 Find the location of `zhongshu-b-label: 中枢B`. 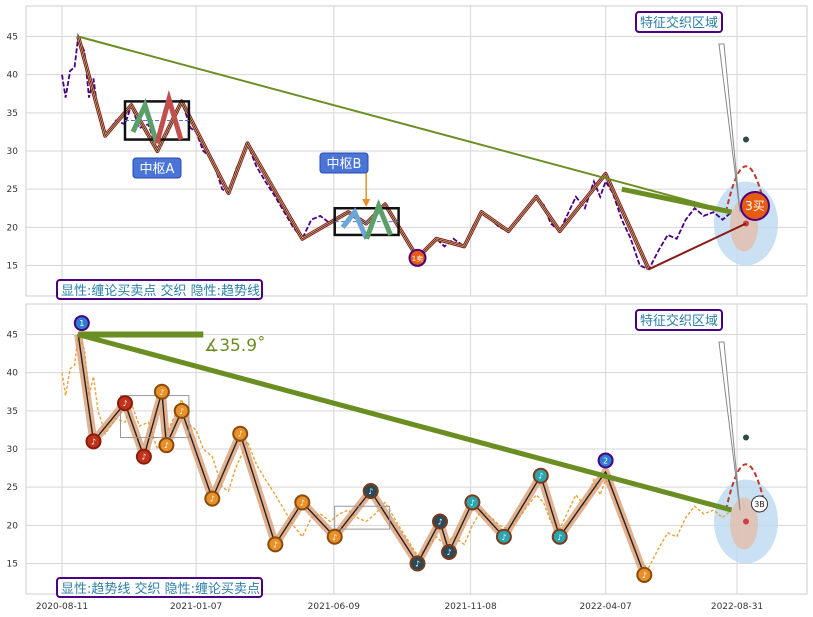

zhongshu-b-label: 中枢B is located at coordinates (344, 163).